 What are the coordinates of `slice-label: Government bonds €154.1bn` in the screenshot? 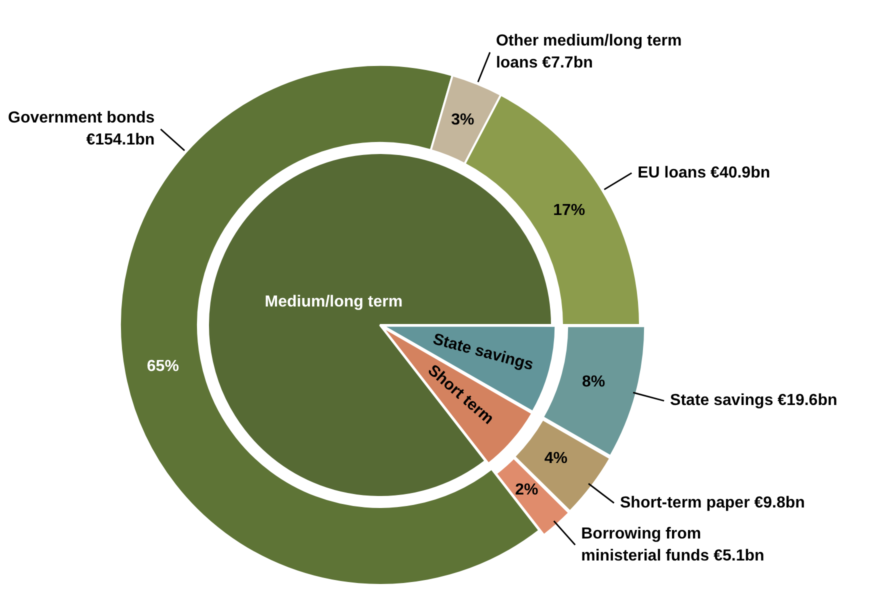 It's located at (81, 129).